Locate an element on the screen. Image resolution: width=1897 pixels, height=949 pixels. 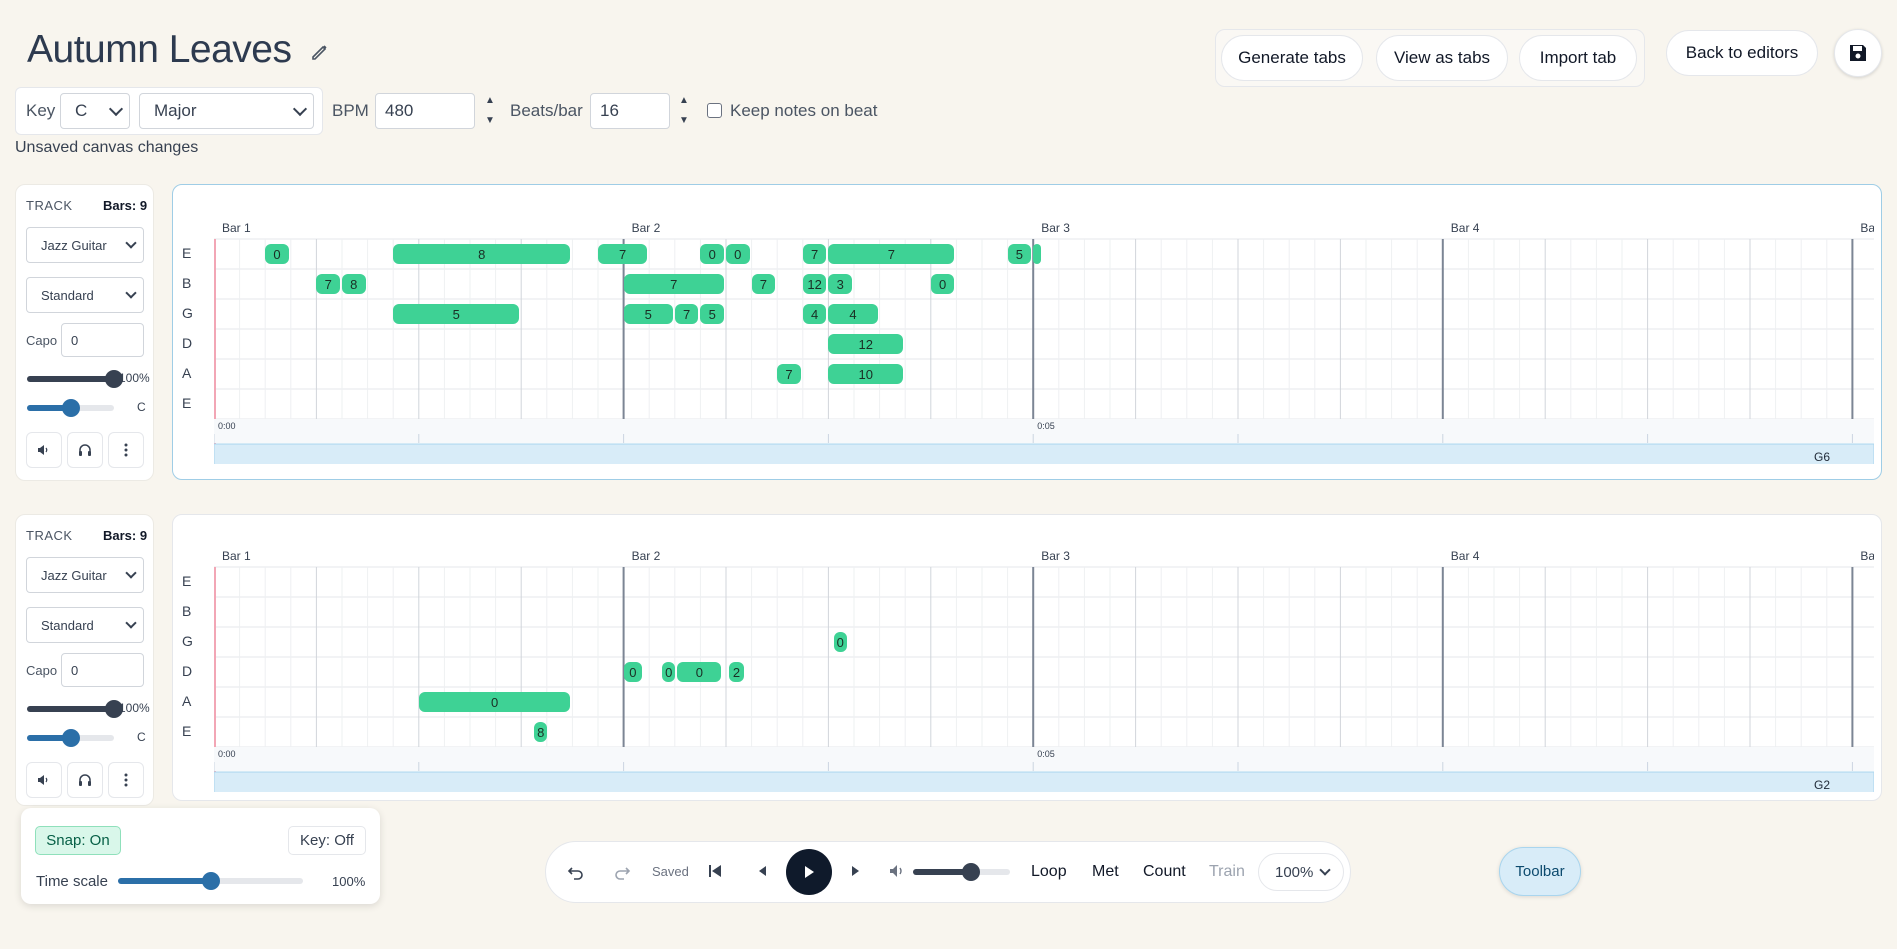
step-forward-icon is located at coordinates (856, 871).